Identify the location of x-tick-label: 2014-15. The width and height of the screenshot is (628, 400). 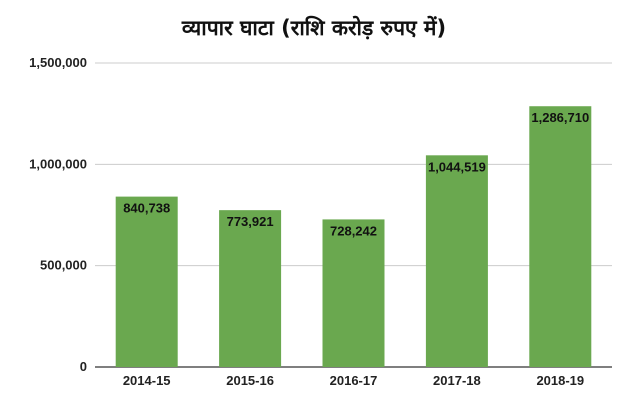
(147, 380).